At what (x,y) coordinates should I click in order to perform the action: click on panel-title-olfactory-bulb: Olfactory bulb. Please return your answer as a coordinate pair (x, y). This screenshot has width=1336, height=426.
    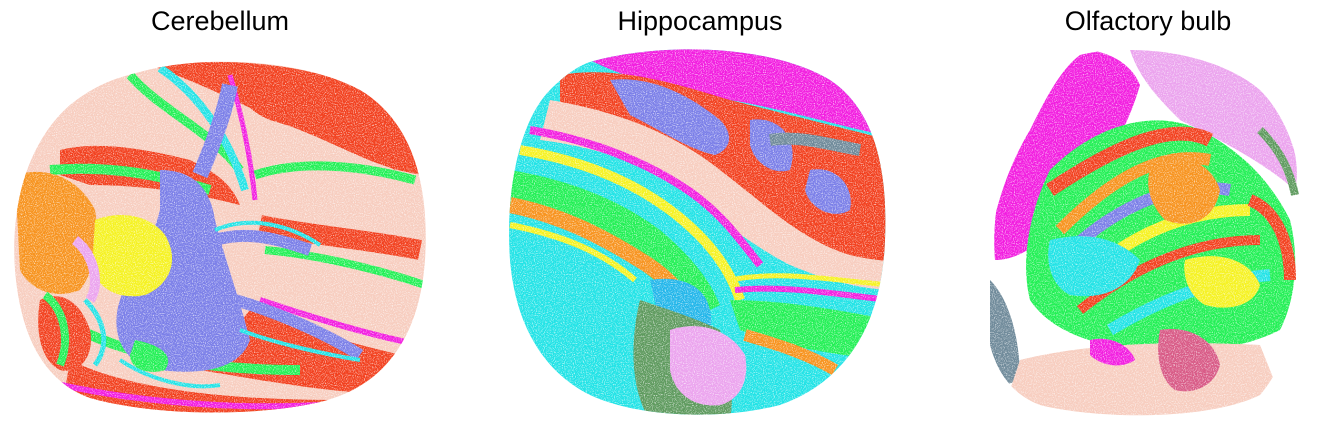
    Looking at the image, I should click on (1148, 21).